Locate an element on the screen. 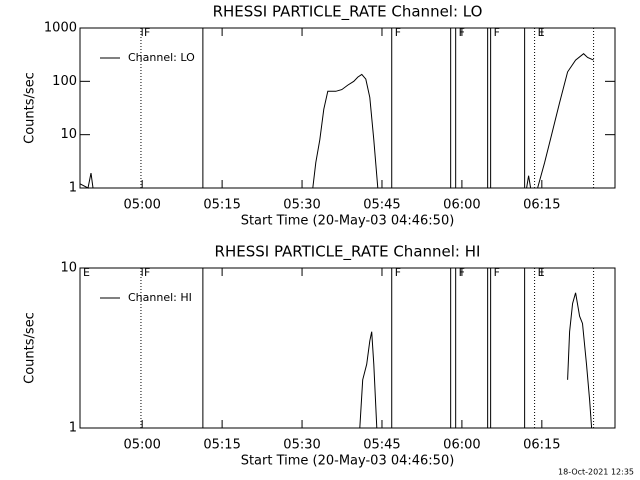 This screenshot has width=640, height=480. y-tick-label: 100 is located at coordinates (64, 81).